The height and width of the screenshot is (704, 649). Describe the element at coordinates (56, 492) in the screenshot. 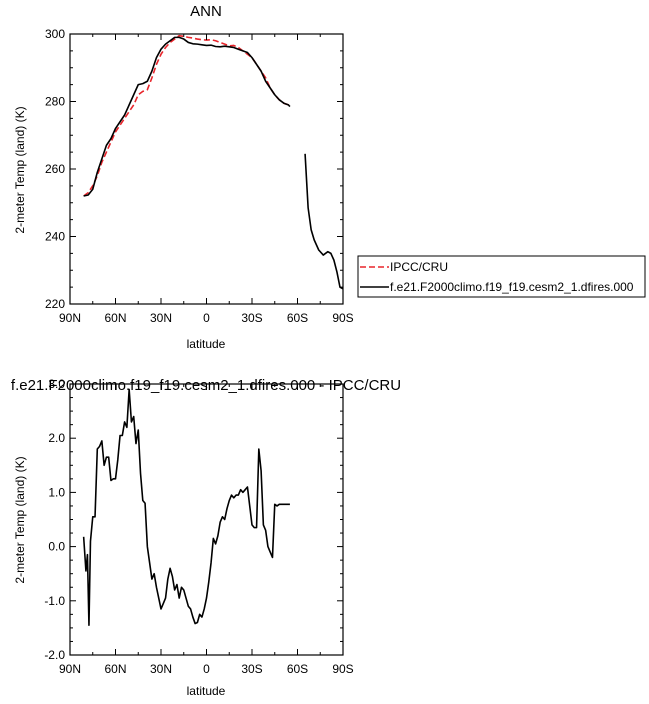

I see `y-tick-label: 1.0` at that location.